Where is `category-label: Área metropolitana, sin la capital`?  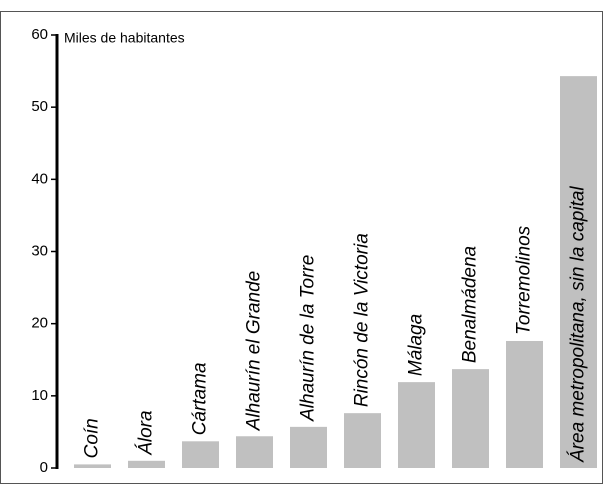 category-label: Área metropolitana, sin la capital is located at coordinates (578, 324).